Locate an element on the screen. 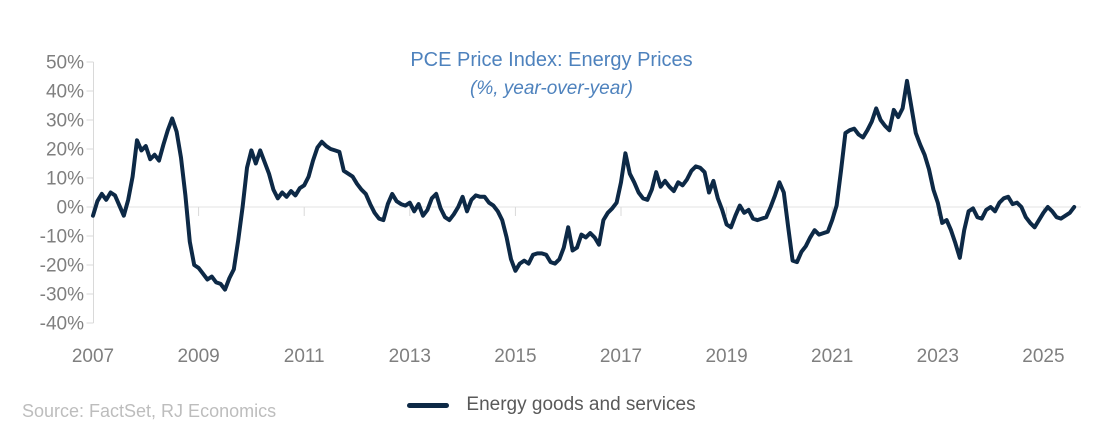 The height and width of the screenshot is (439, 1103). legend: Energy goods and services is located at coordinates (551, 405).